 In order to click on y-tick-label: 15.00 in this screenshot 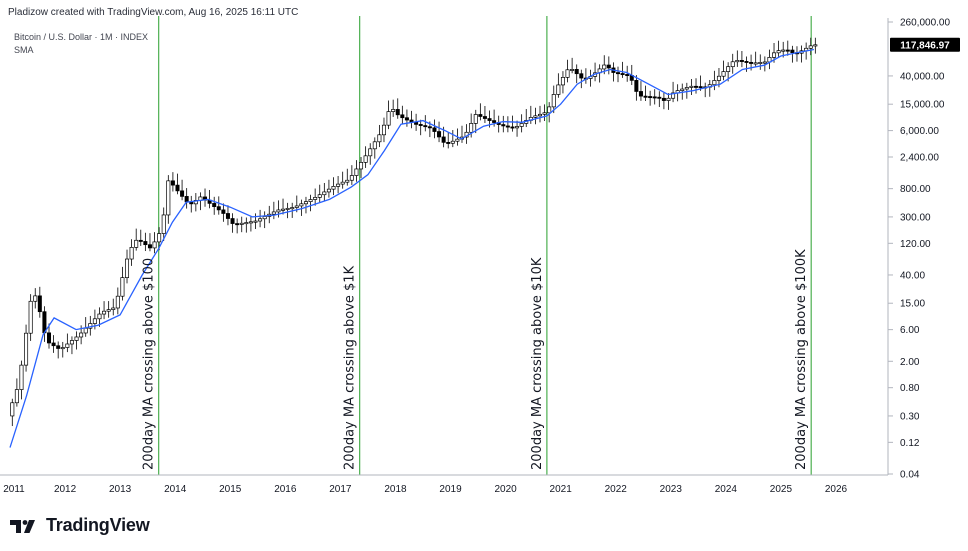, I will do `click(912, 304)`.